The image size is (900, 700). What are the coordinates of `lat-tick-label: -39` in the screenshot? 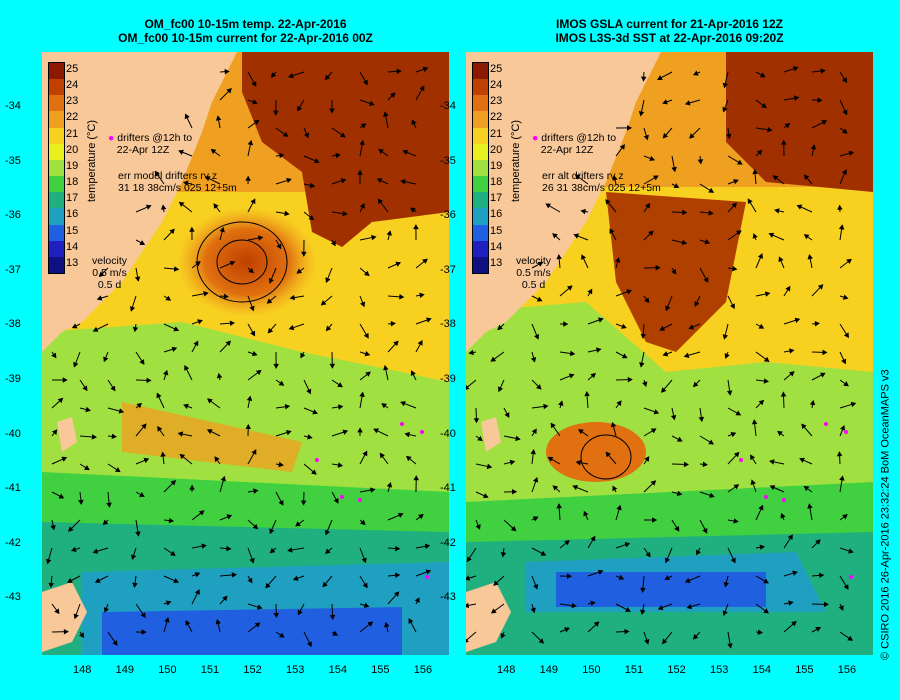 It's located at (448, 379).